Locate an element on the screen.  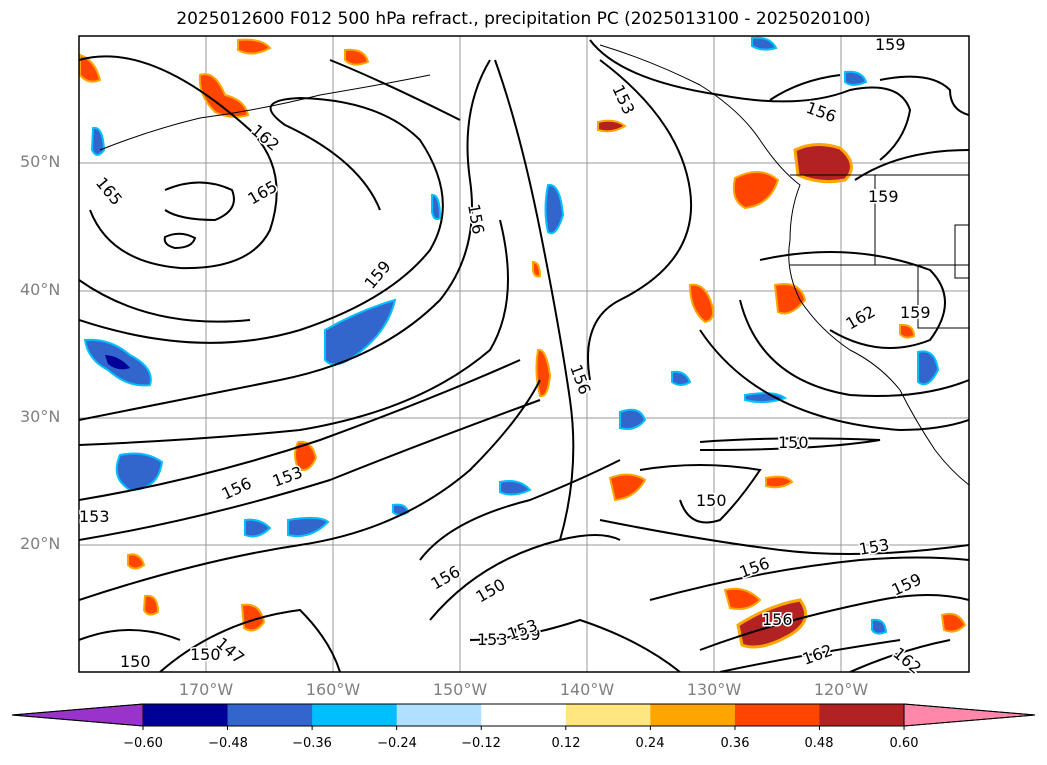
lon-label: 160°W is located at coordinates (333, 689).